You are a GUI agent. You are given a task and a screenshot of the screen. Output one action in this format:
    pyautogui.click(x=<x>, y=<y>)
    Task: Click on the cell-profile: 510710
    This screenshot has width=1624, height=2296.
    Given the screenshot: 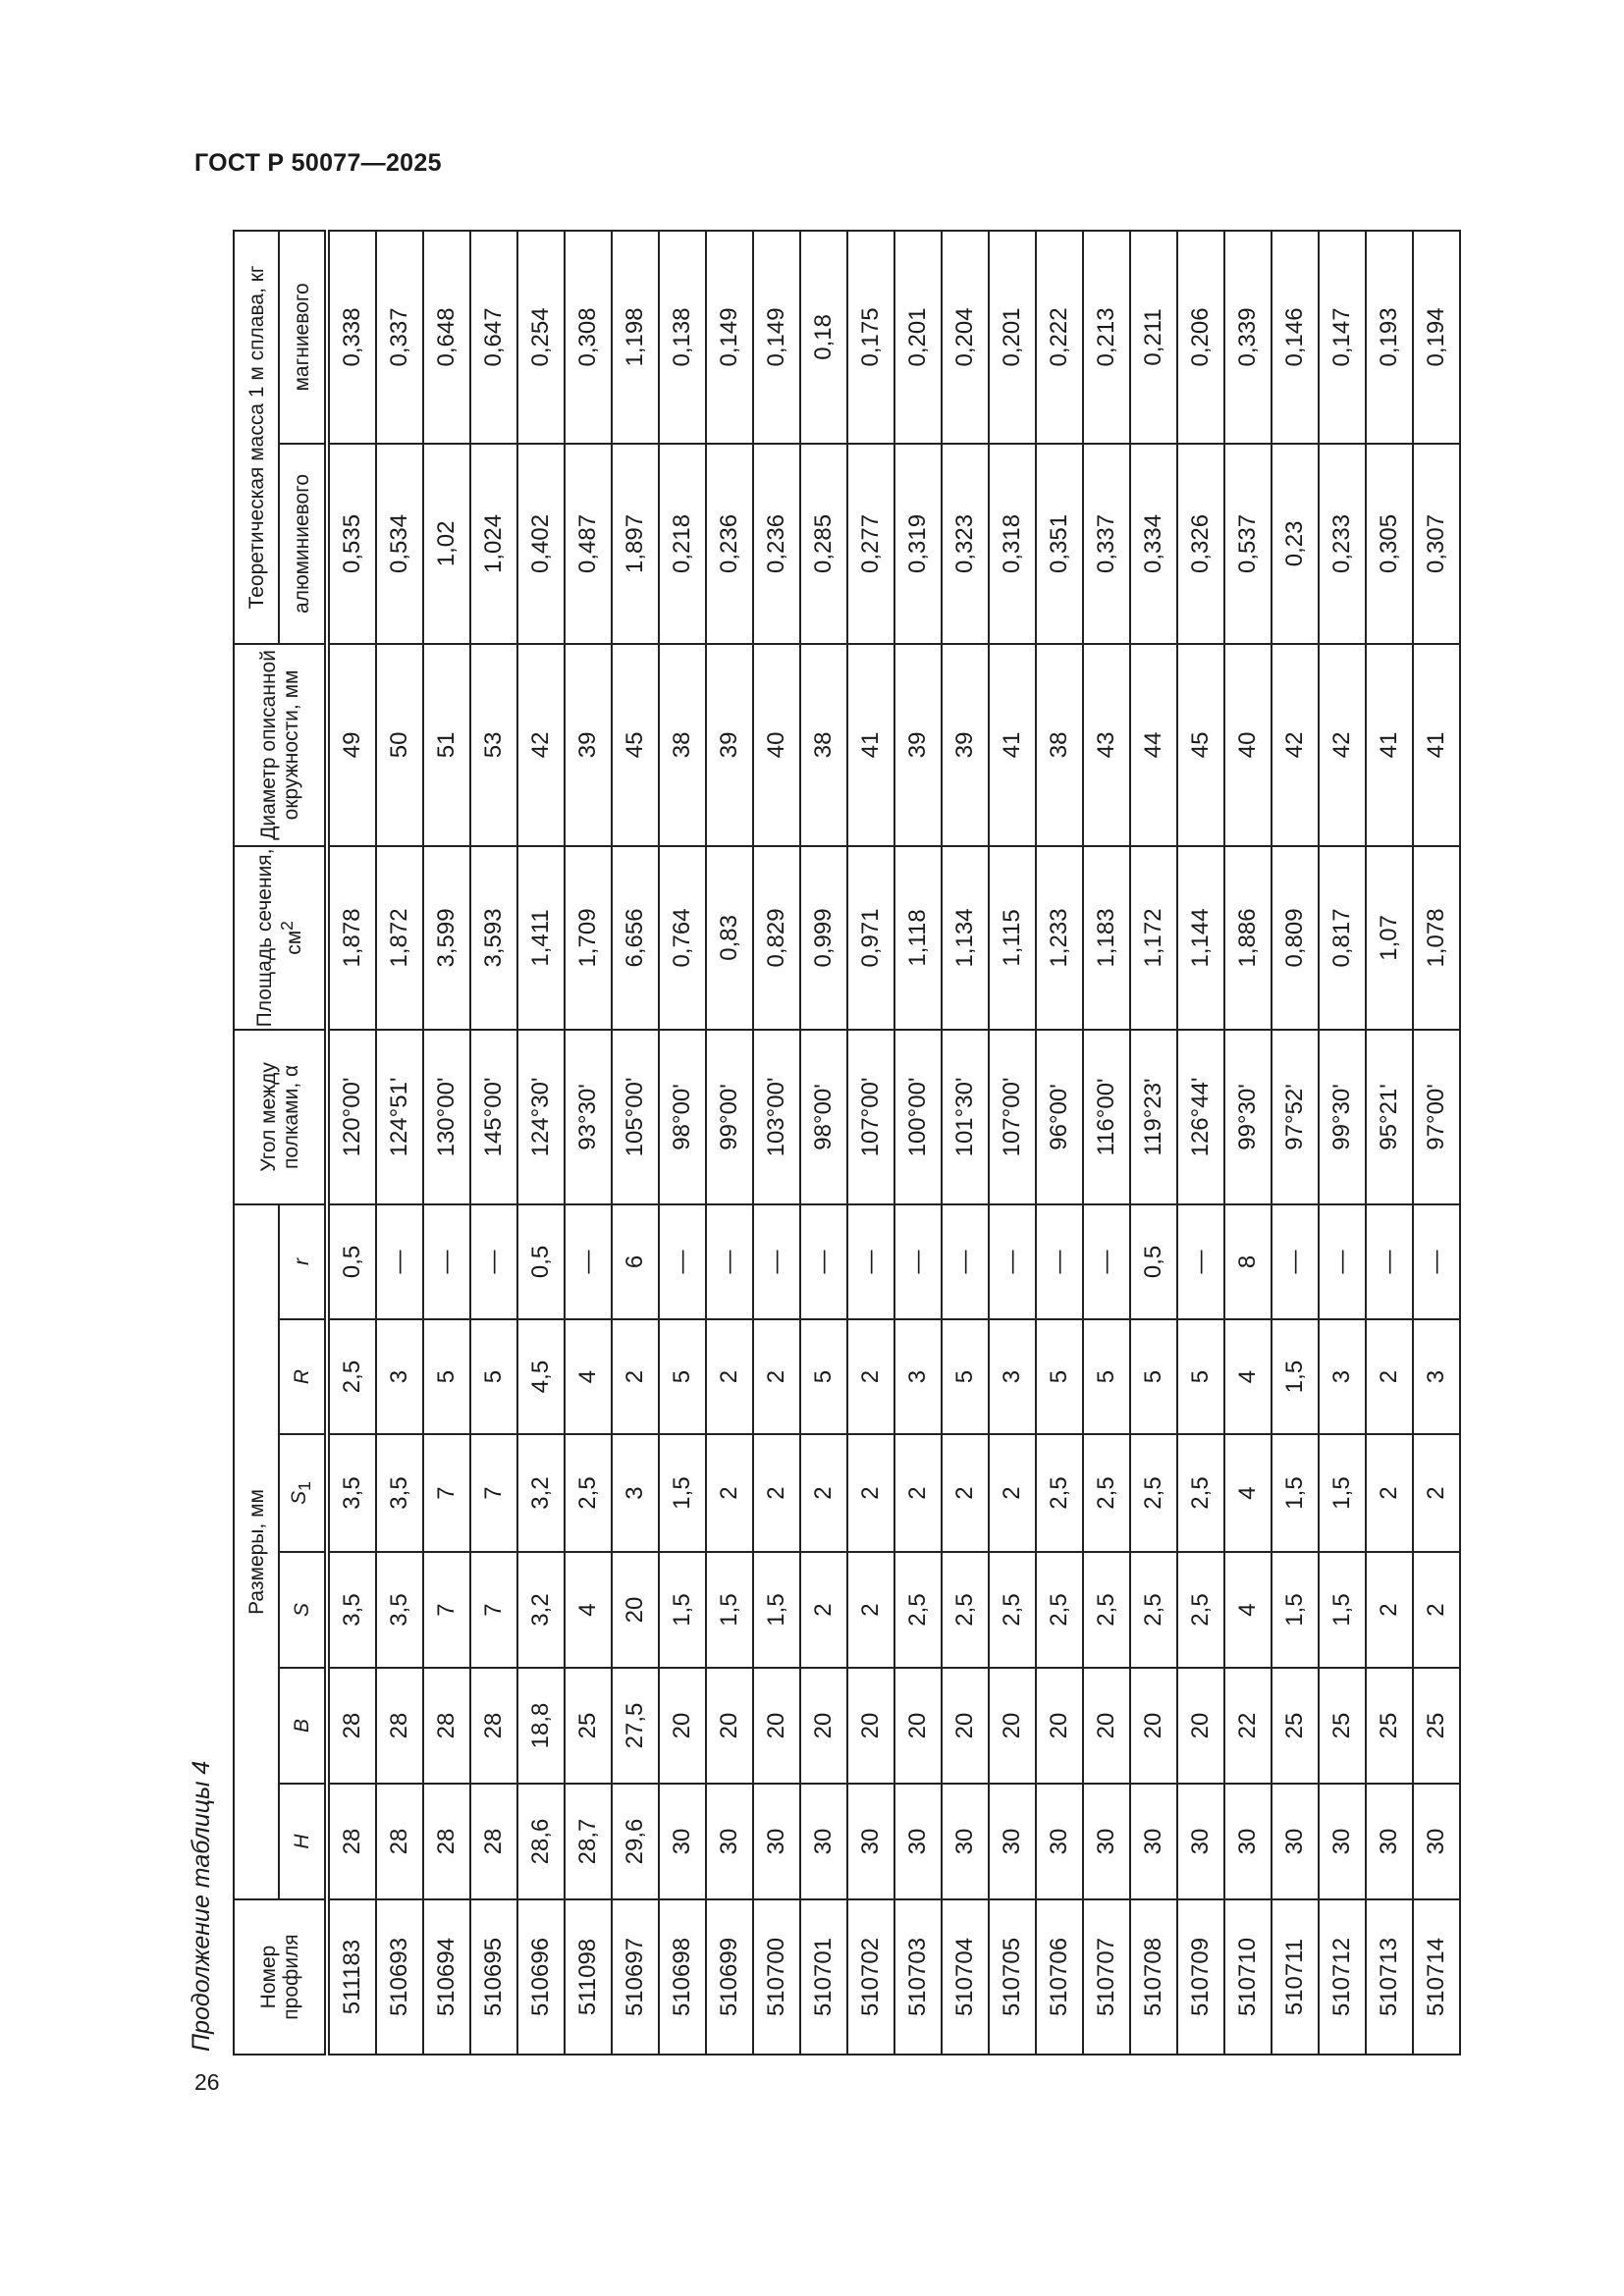 What is the action you would take?
    pyautogui.click(x=1248, y=1977)
    